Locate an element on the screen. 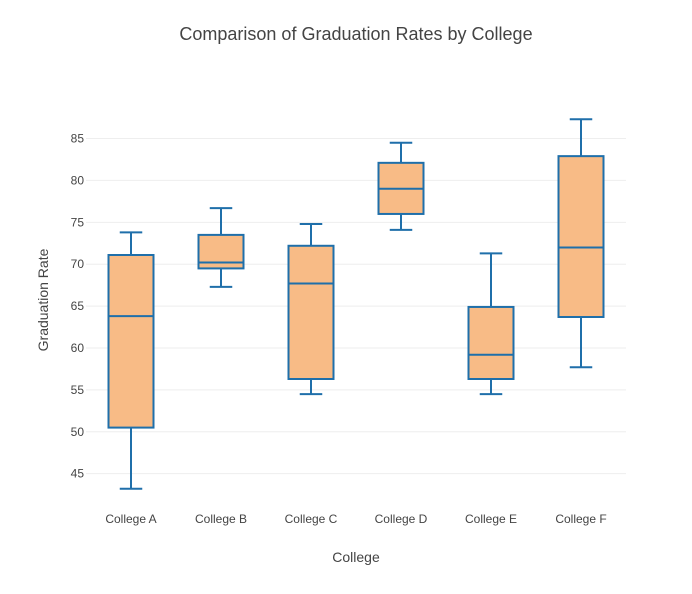  x-tick-label: College D is located at coordinates (401, 519).